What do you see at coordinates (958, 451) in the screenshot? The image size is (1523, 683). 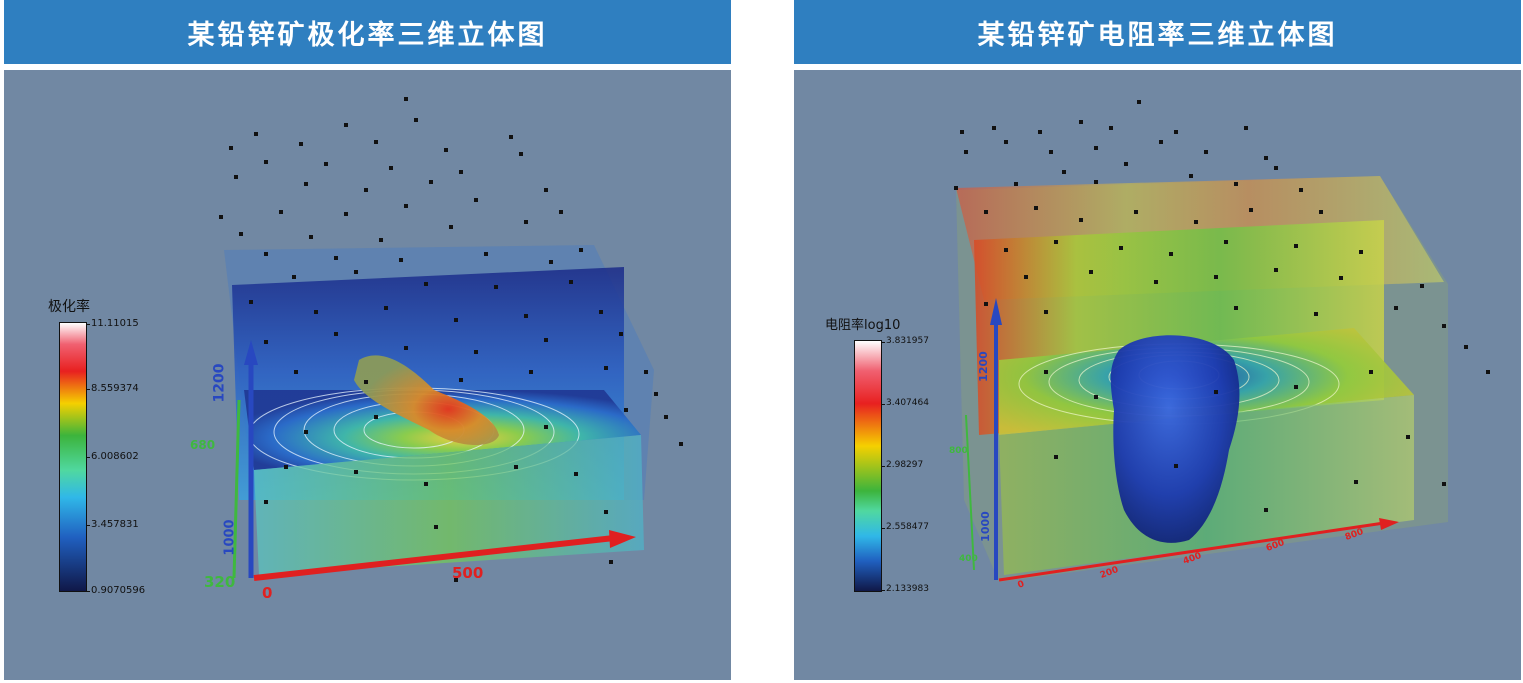 I see `y-axis-label-top: 800` at bounding box center [958, 451].